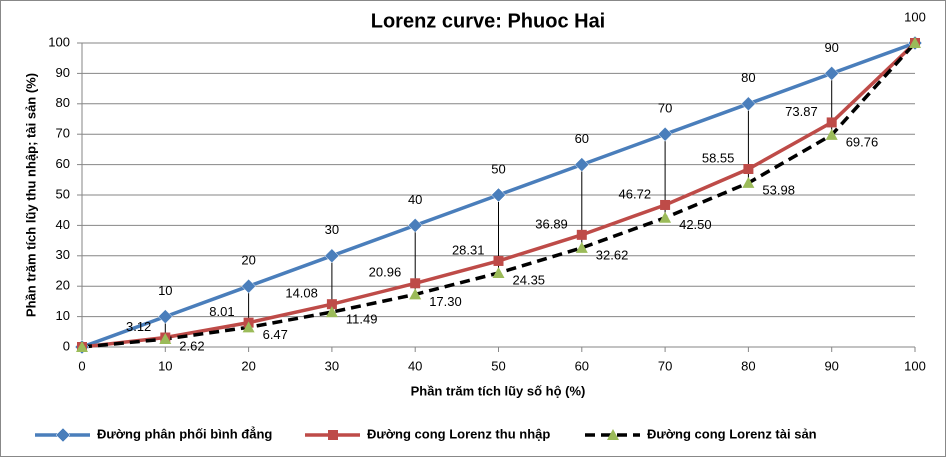  I want to click on data-label: 24.35, so click(529, 279).